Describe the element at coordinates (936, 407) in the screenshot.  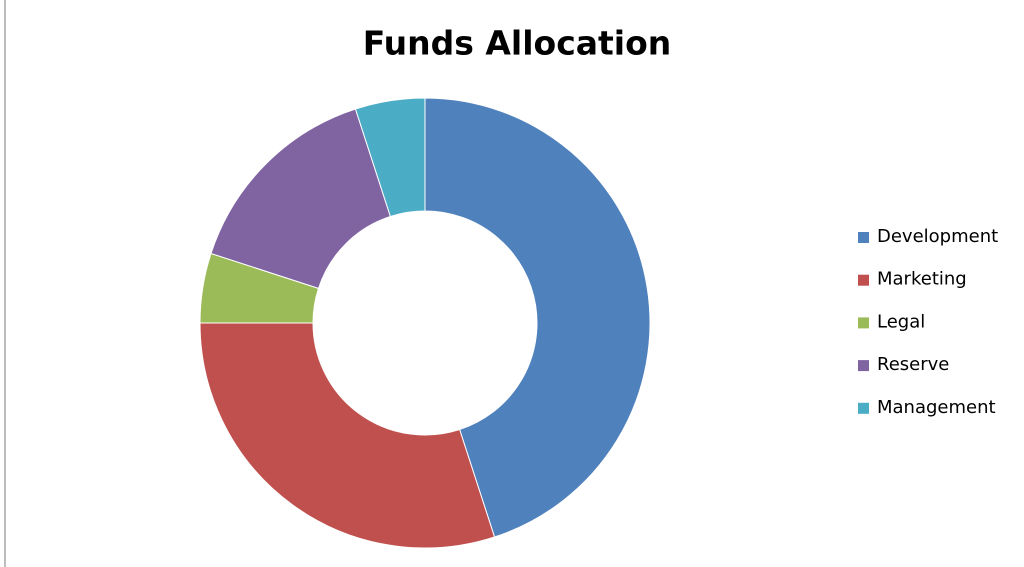
I see `legend-label: Management` at that location.